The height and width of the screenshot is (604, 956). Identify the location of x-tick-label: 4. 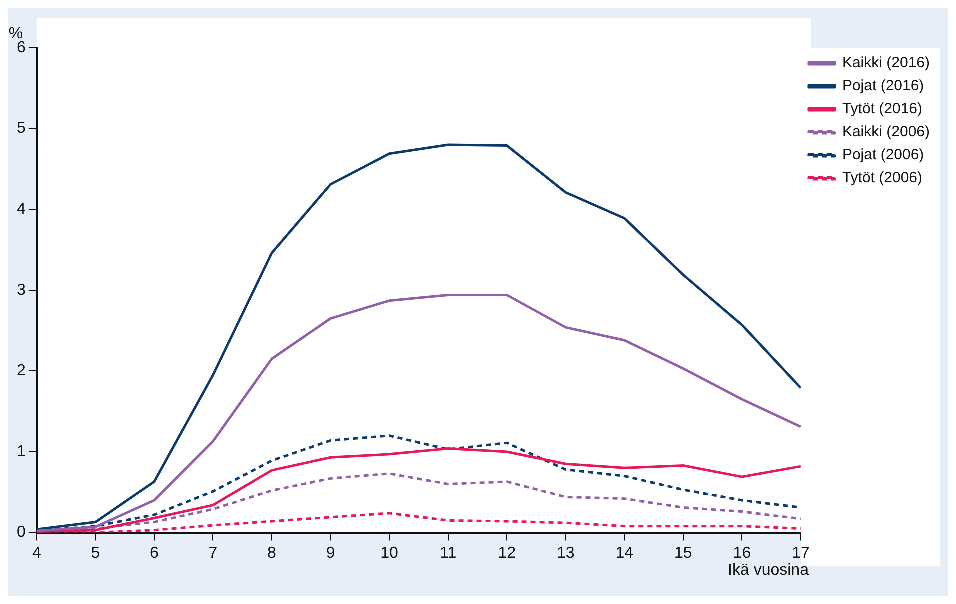
(37, 553).